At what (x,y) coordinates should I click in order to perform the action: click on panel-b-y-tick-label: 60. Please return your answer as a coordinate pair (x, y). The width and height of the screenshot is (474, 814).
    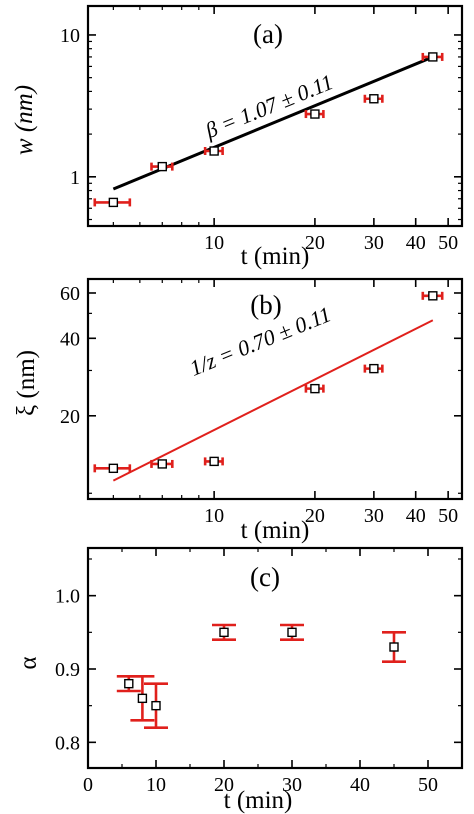
    Looking at the image, I should click on (70, 294).